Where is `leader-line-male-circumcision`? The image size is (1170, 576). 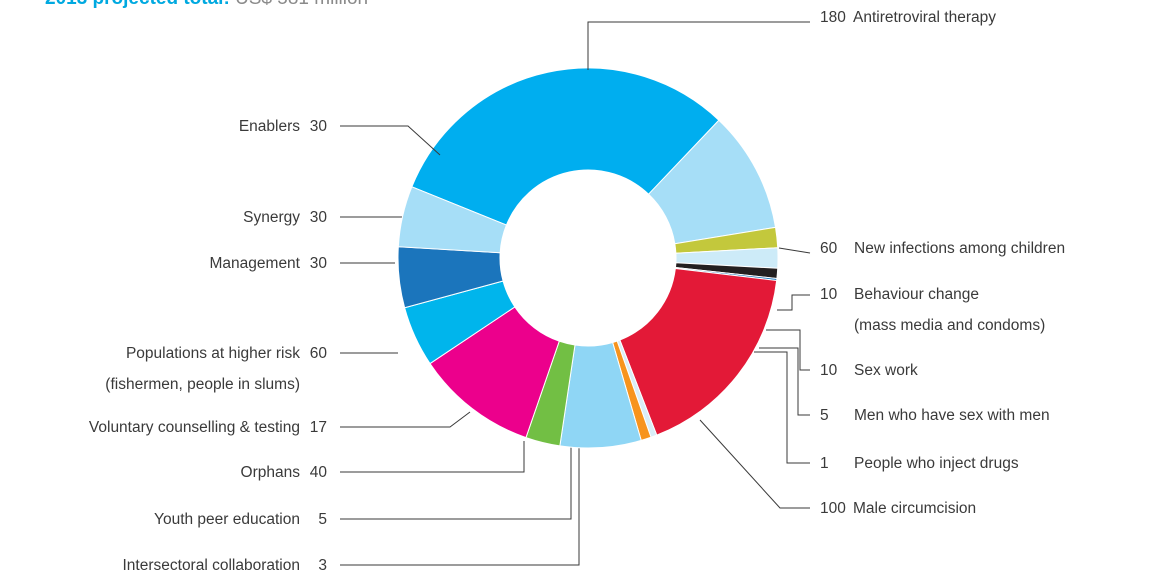
leader-line-male-circumcision is located at coordinates (754, 464).